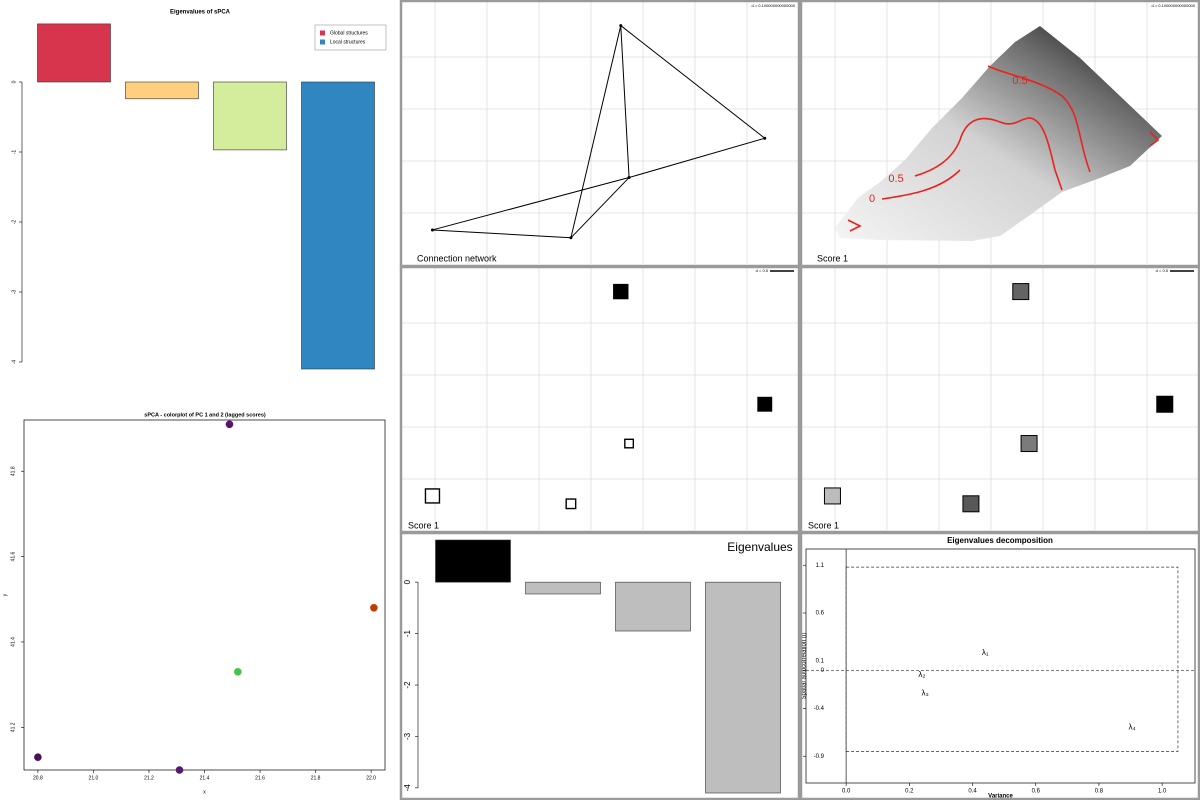  Describe the element at coordinates (1162, 792) in the screenshot. I see `x-tick-label: 1.0` at that location.